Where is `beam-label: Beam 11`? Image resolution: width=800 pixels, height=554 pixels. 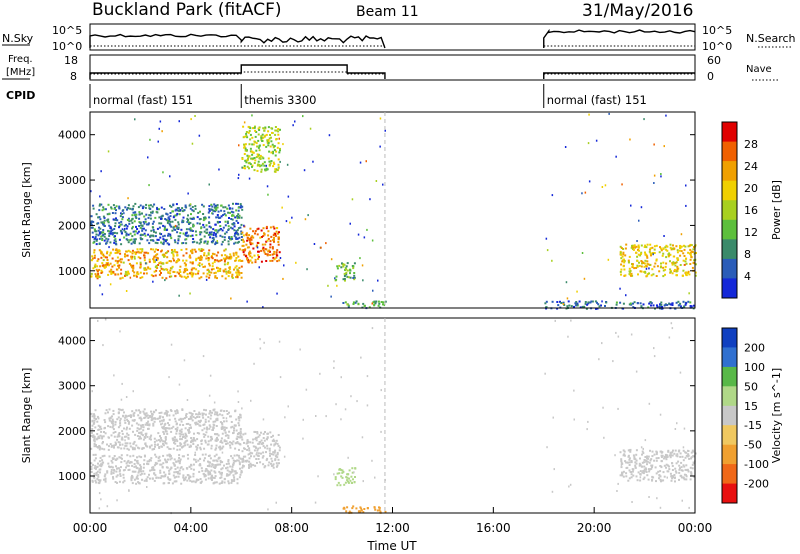
beam-label: Beam 11 is located at coordinates (387, 12).